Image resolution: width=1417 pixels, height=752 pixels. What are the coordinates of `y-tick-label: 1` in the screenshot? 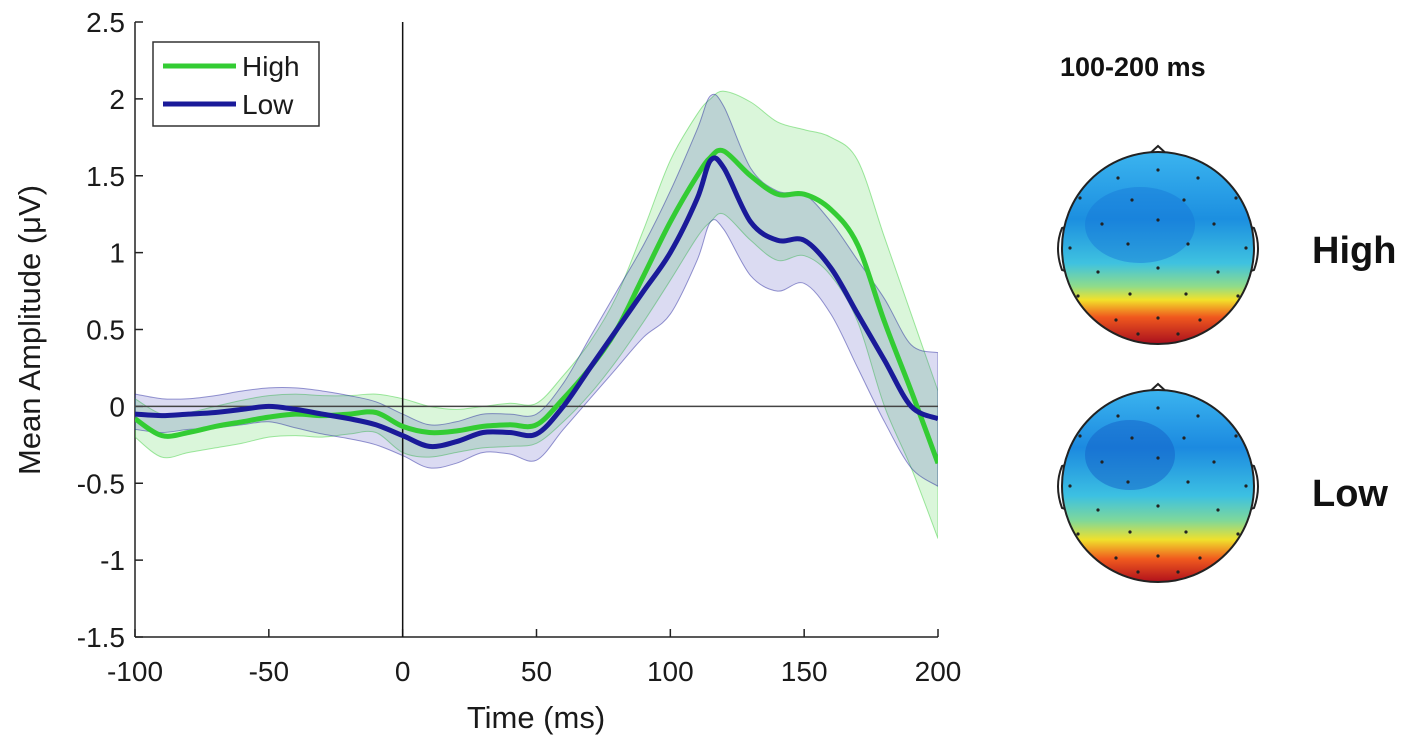 It's located at (117, 253).